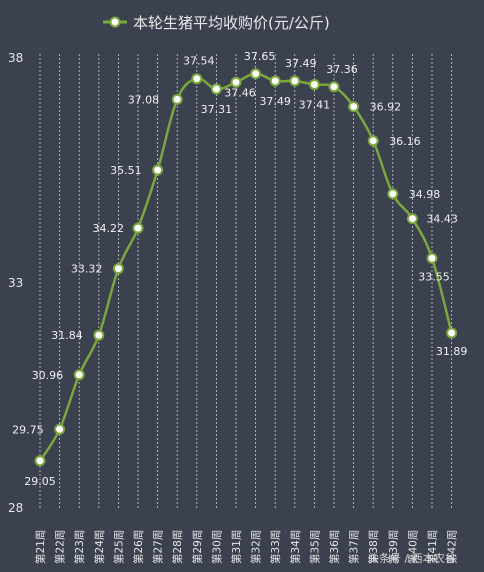  I want to click on y-tick-label: 33, so click(15, 283).